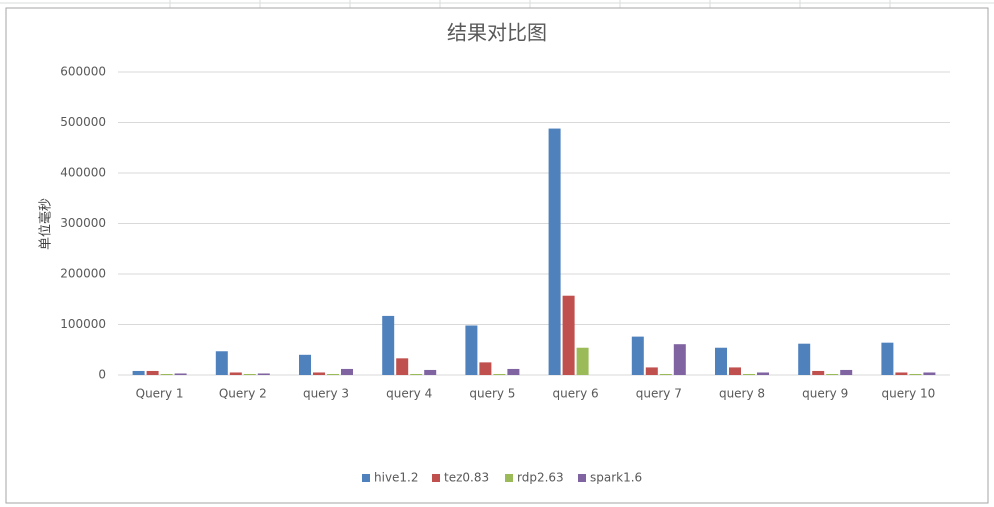  Describe the element at coordinates (83, 173) in the screenshot. I see `y-tick-label: 400000` at that location.